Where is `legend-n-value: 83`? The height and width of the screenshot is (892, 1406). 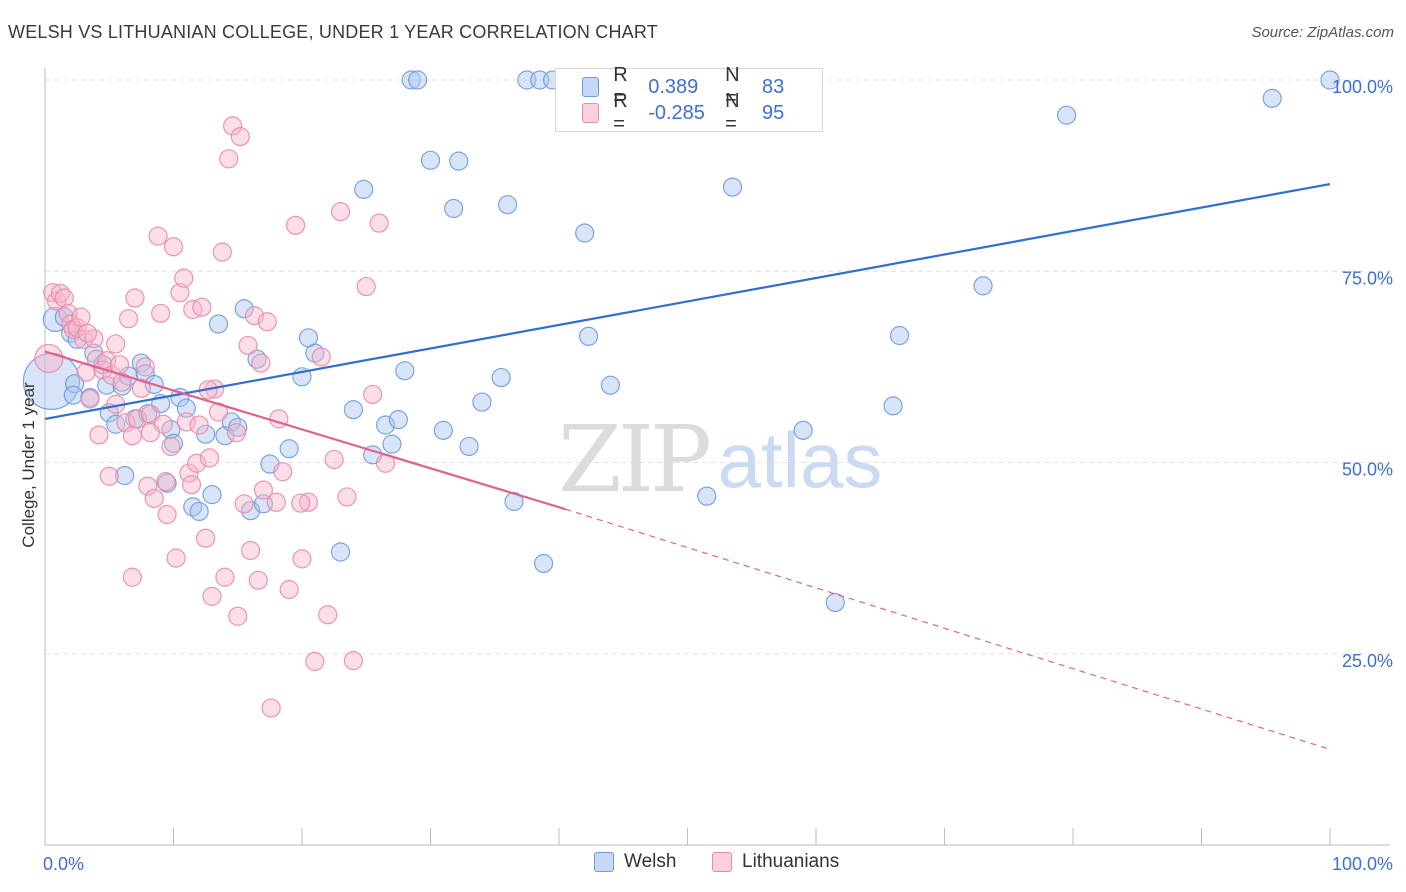 legend-n-value: 83 is located at coordinates (773, 86).